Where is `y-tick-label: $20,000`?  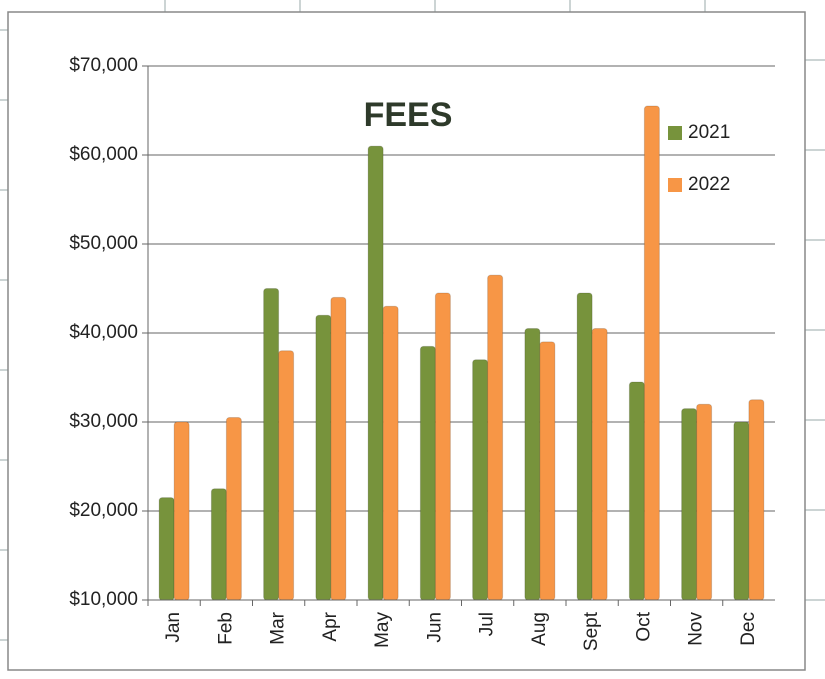 y-tick-label: $20,000 is located at coordinates (103, 510).